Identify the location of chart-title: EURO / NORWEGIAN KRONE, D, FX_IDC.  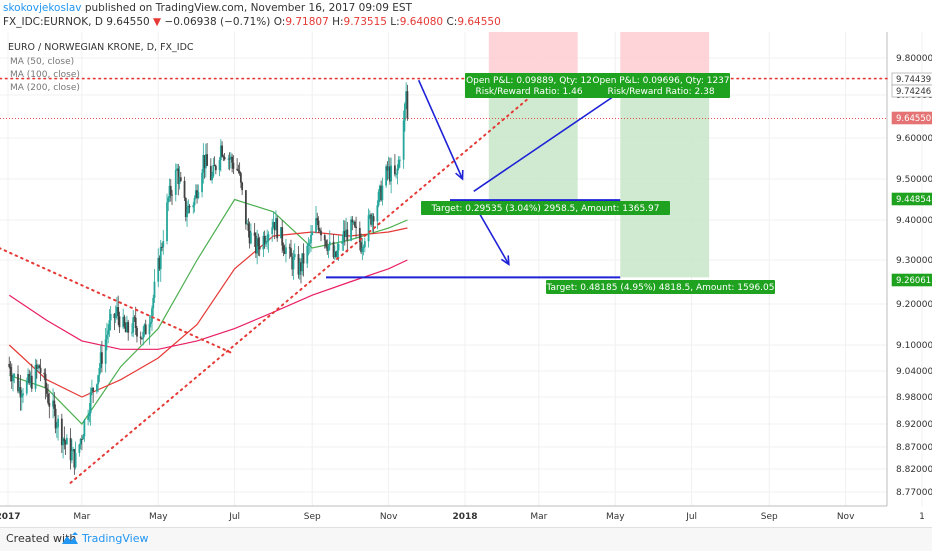
(101, 47).